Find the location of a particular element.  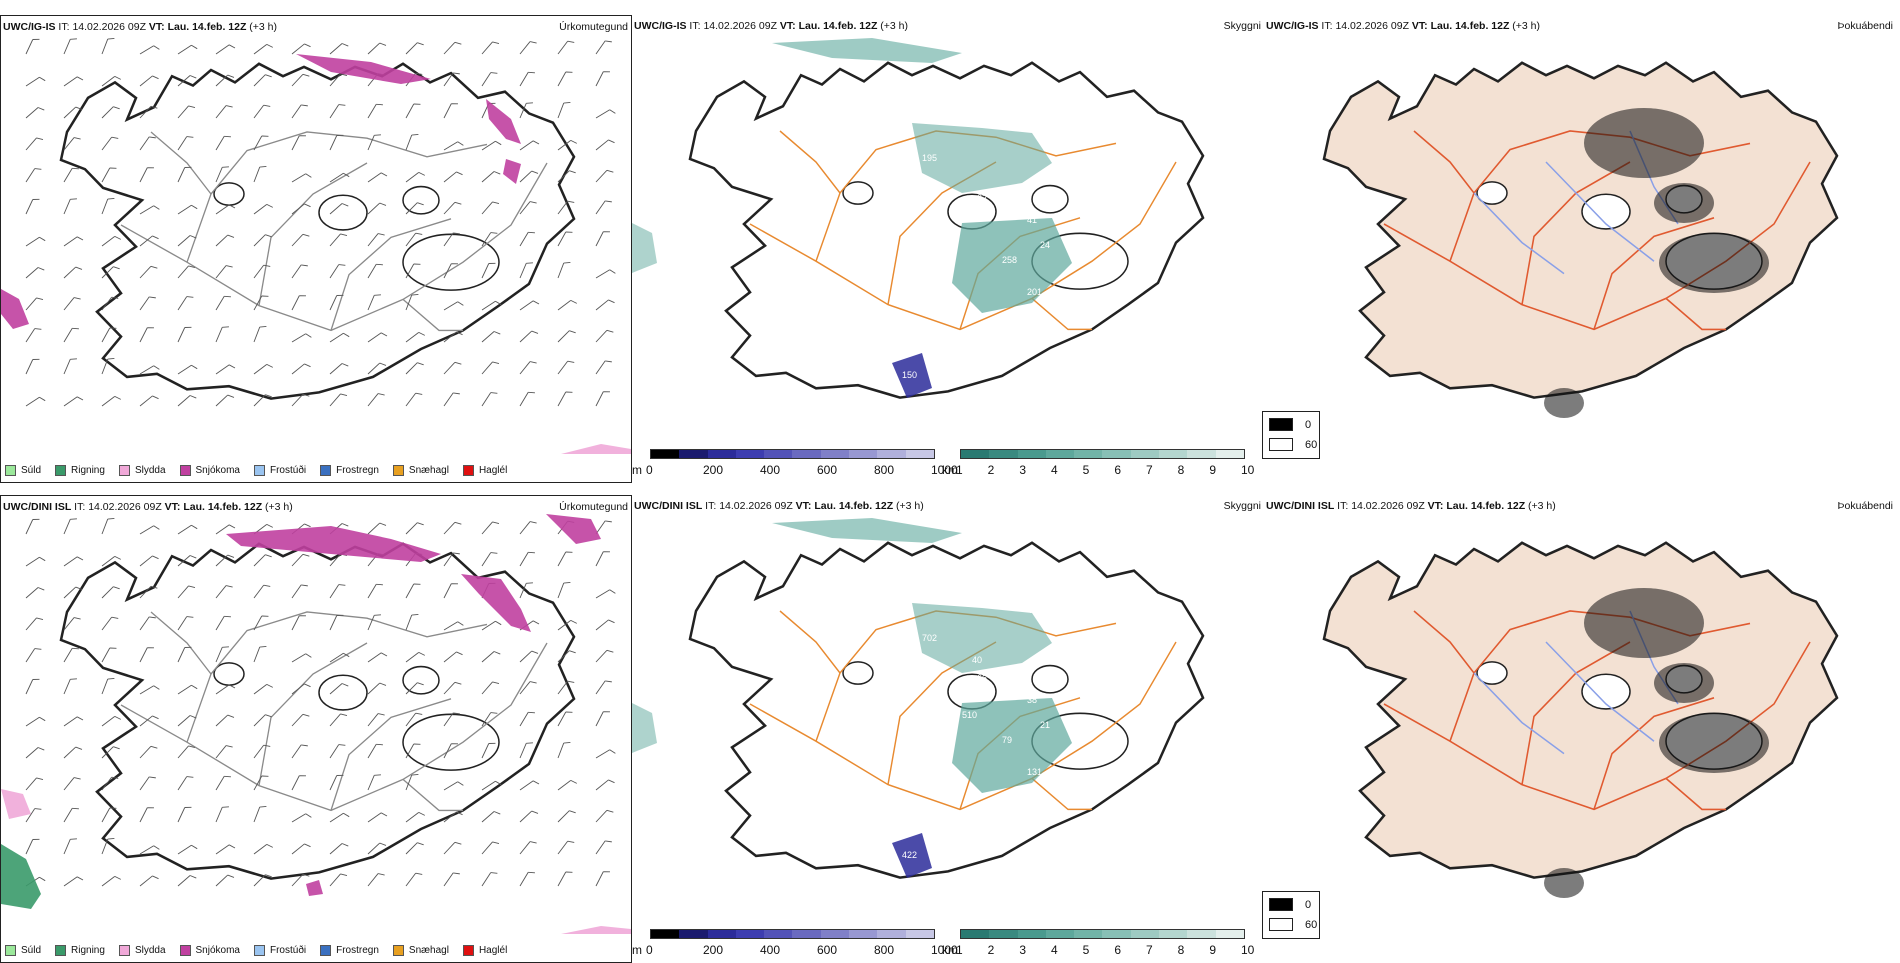

fog-legend-swatch is located at coordinates (1281, 904).